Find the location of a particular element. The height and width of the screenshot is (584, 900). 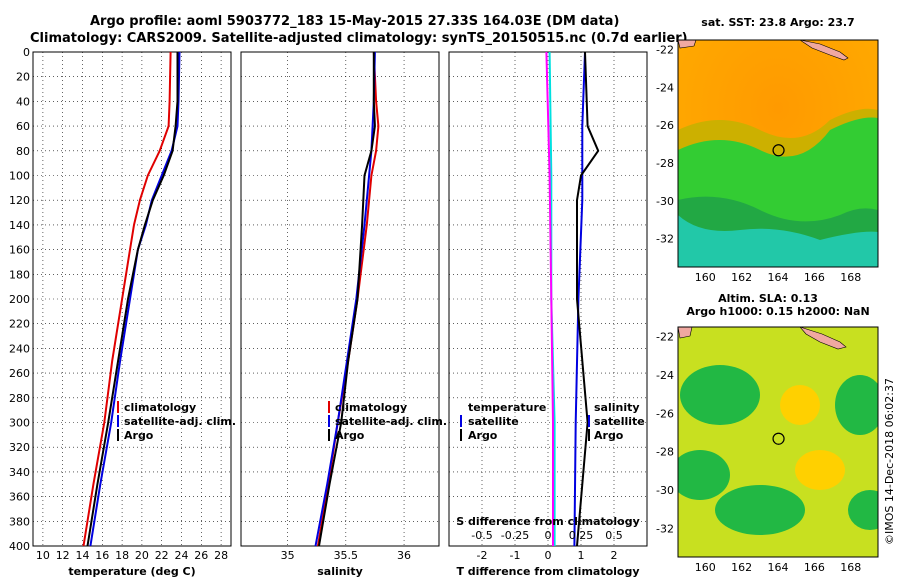

legend-swatch-s-satellite is located at coordinates (589, 421).